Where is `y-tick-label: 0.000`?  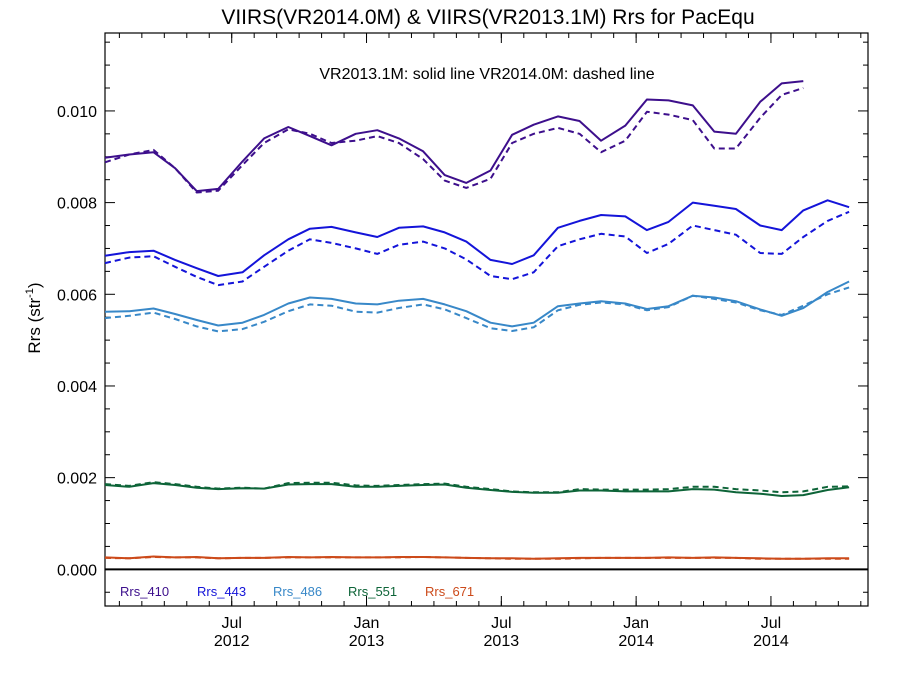 y-tick-label: 0.000 is located at coordinates (77, 570).